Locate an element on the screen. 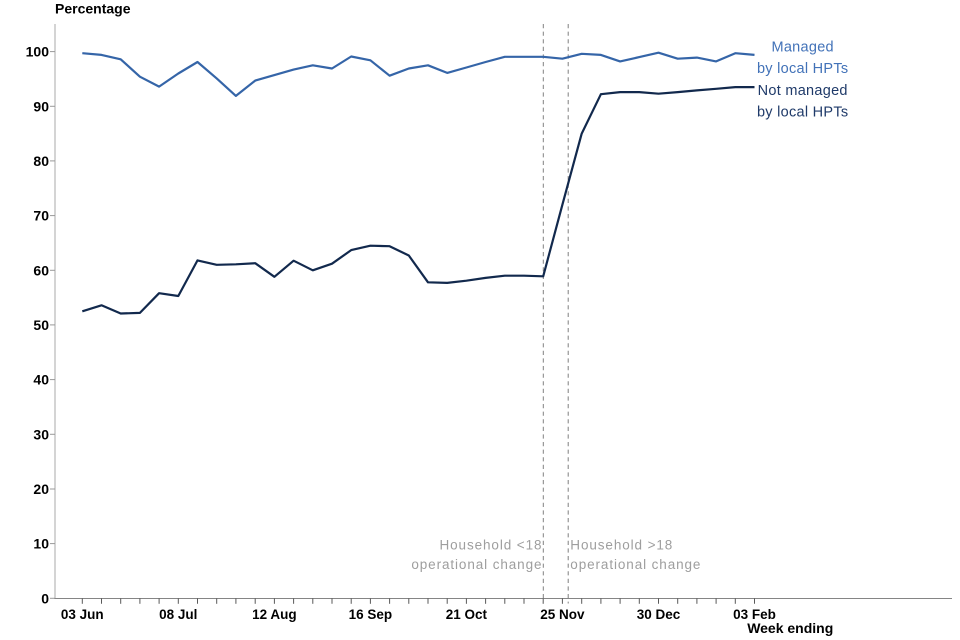 This screenshot has width=960, height=640. svg-text: 08 Jul is located at coordinates (178, 614).